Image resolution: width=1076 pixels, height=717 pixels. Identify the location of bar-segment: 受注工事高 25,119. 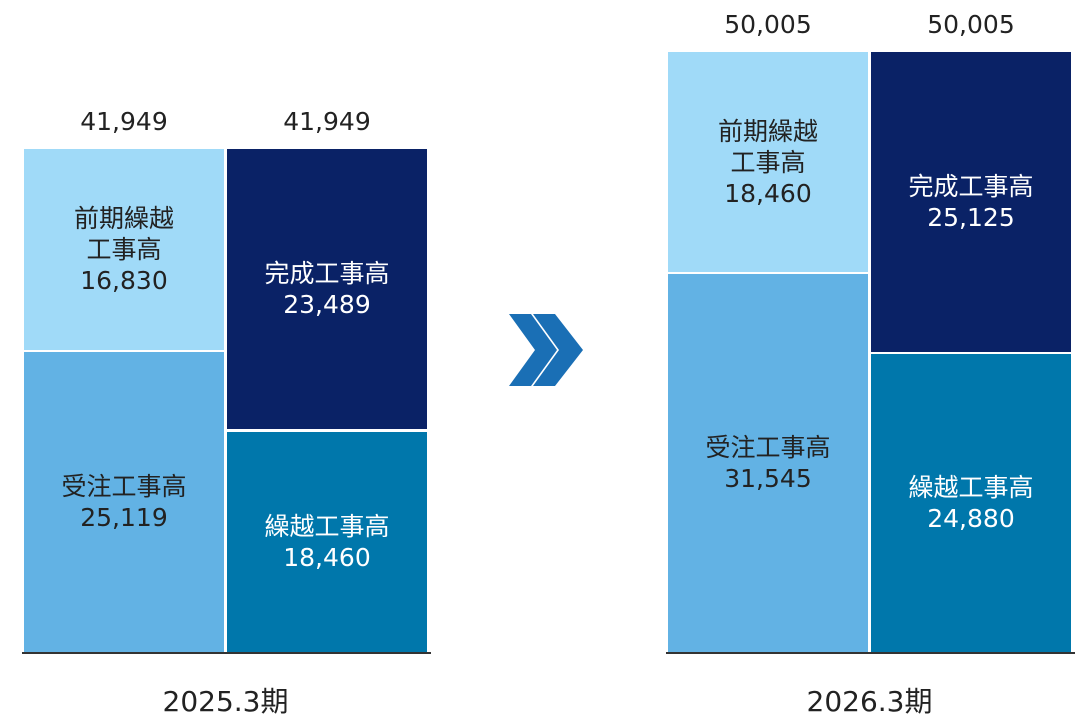
(124, 501).